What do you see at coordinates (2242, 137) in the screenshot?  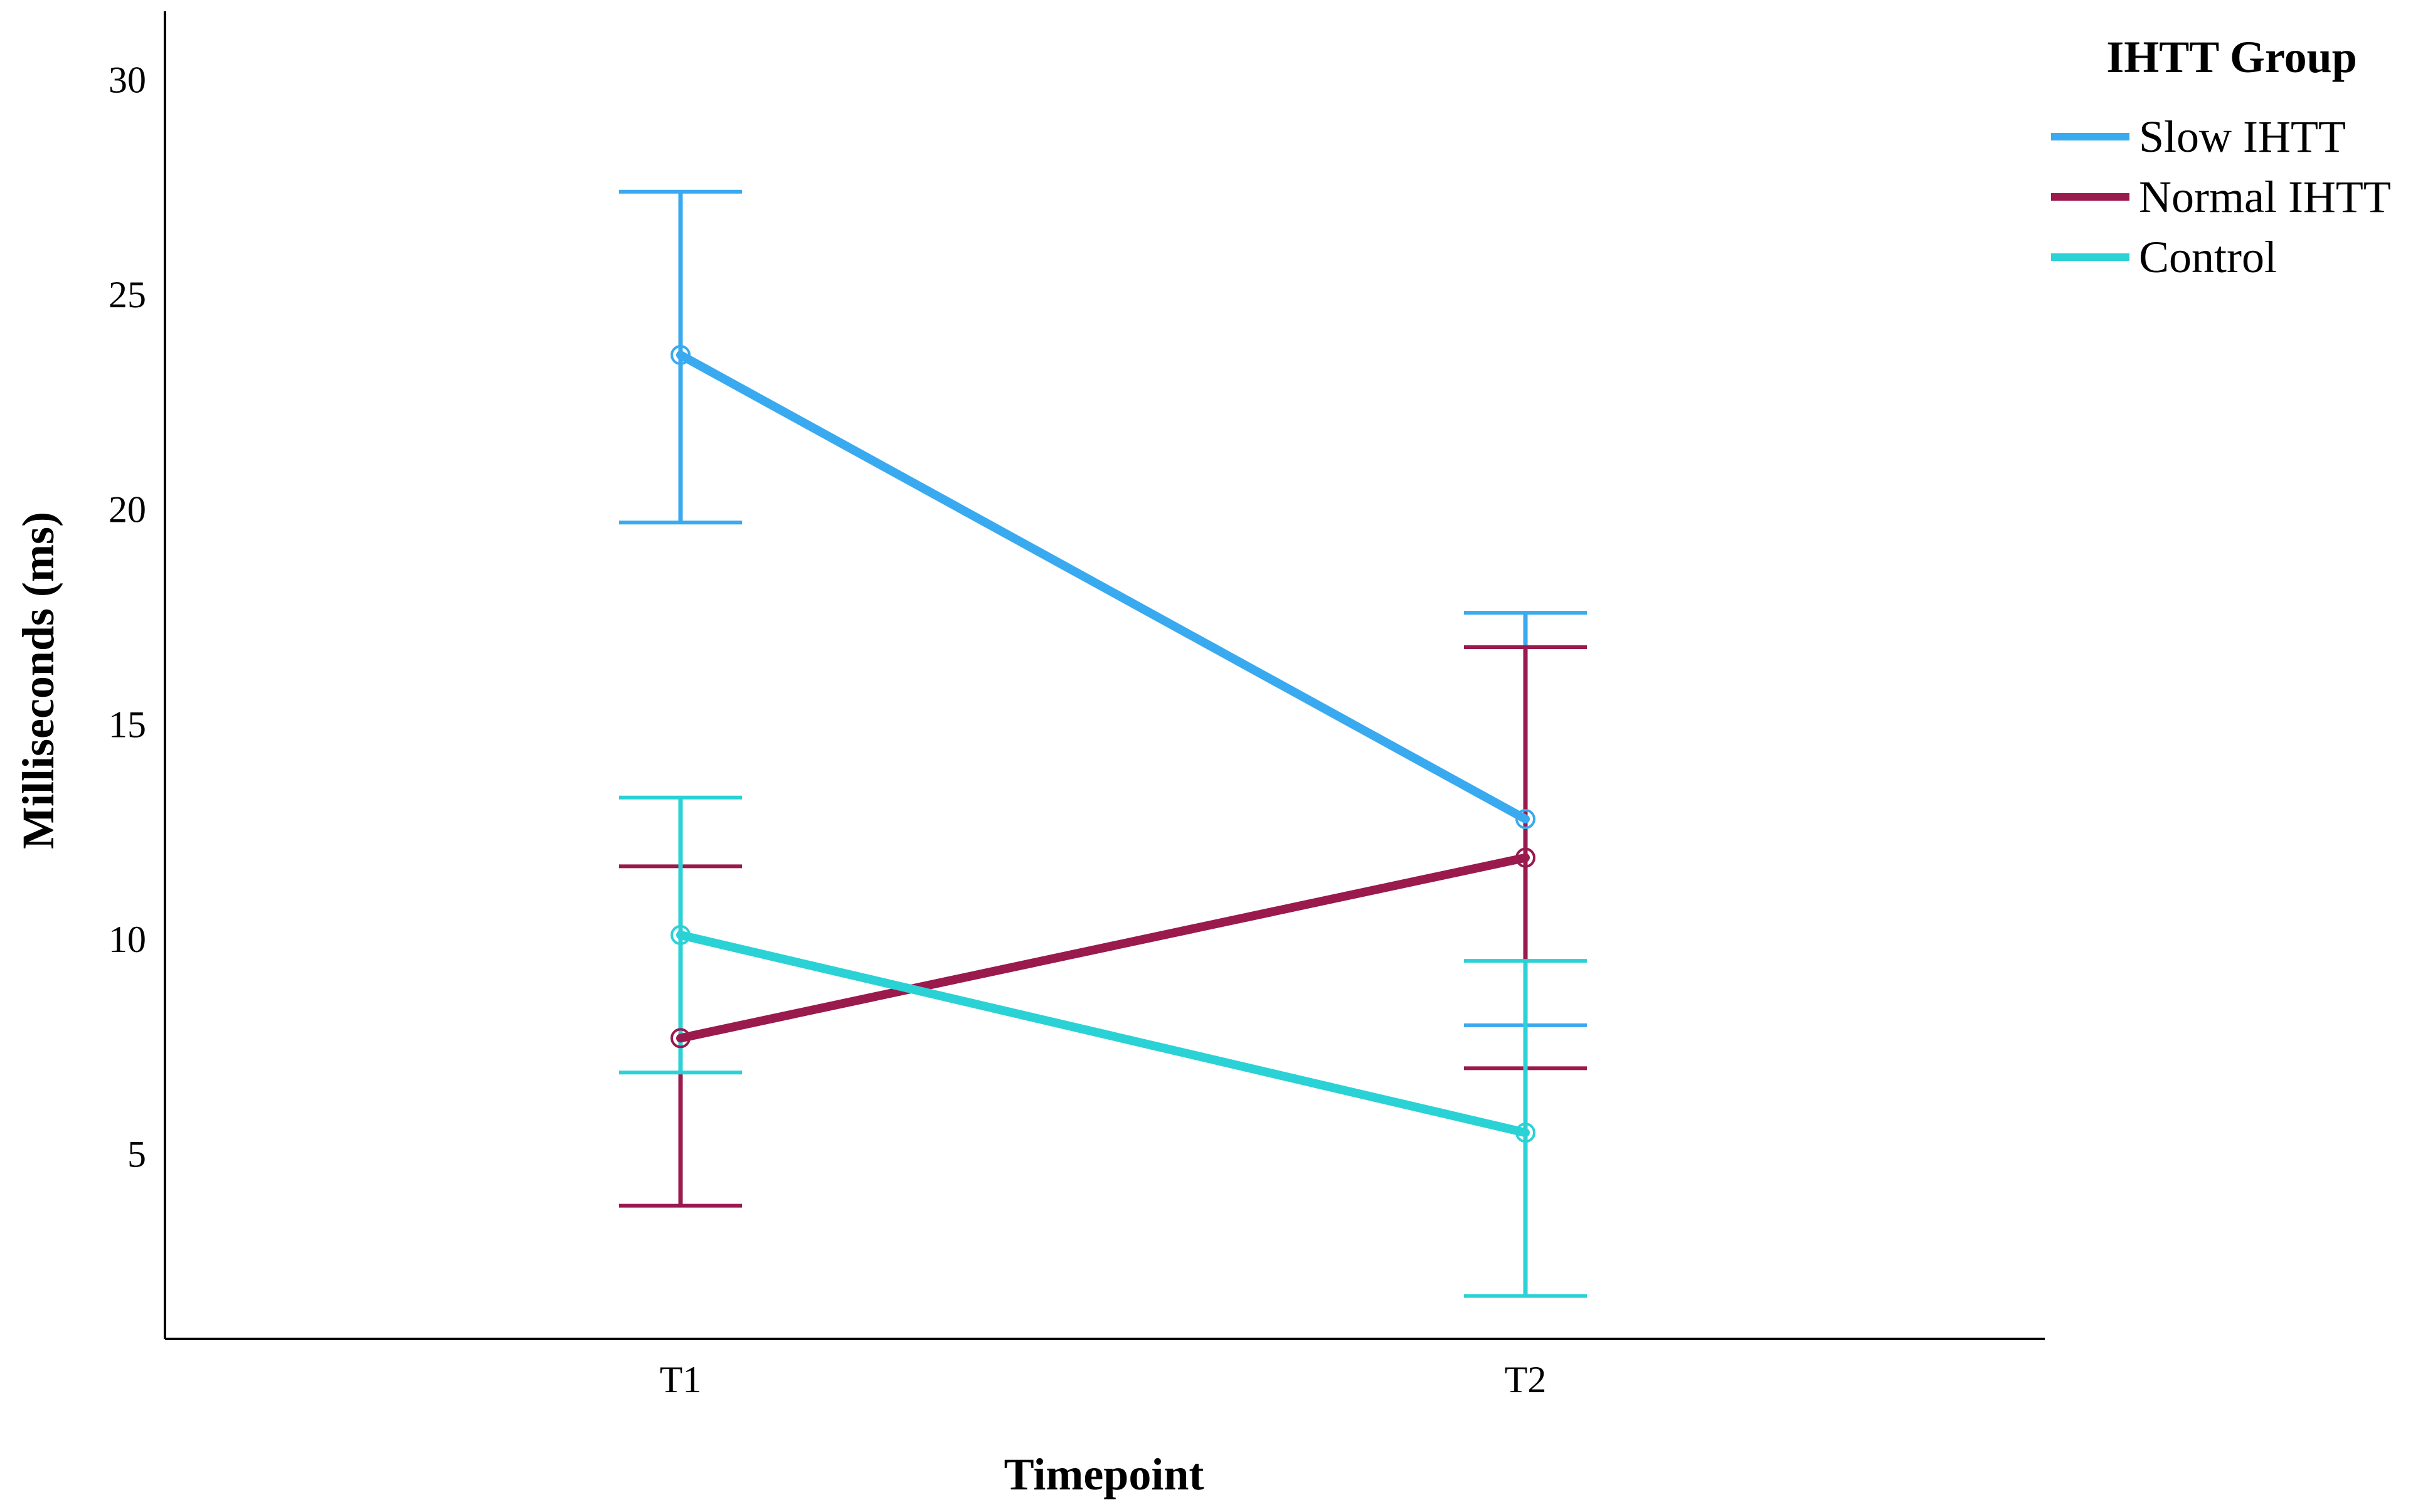 I see `legend-label: Slow IHTT` at bounding box center [2242, 137].